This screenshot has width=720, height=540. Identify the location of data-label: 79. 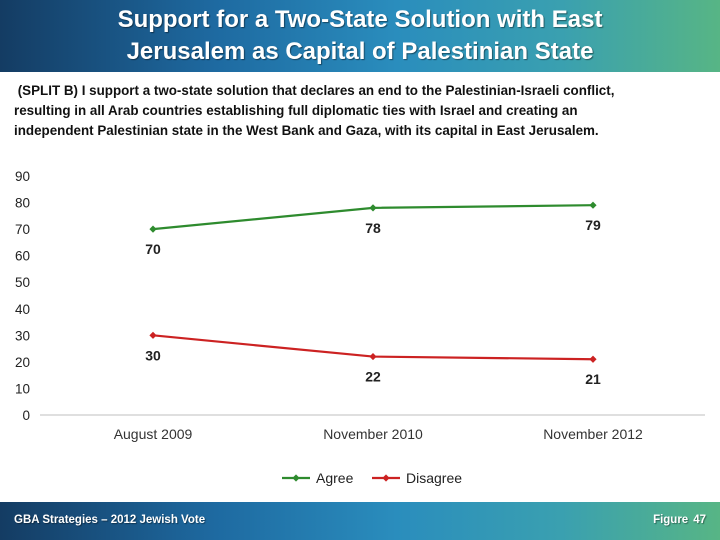
(593, 225).